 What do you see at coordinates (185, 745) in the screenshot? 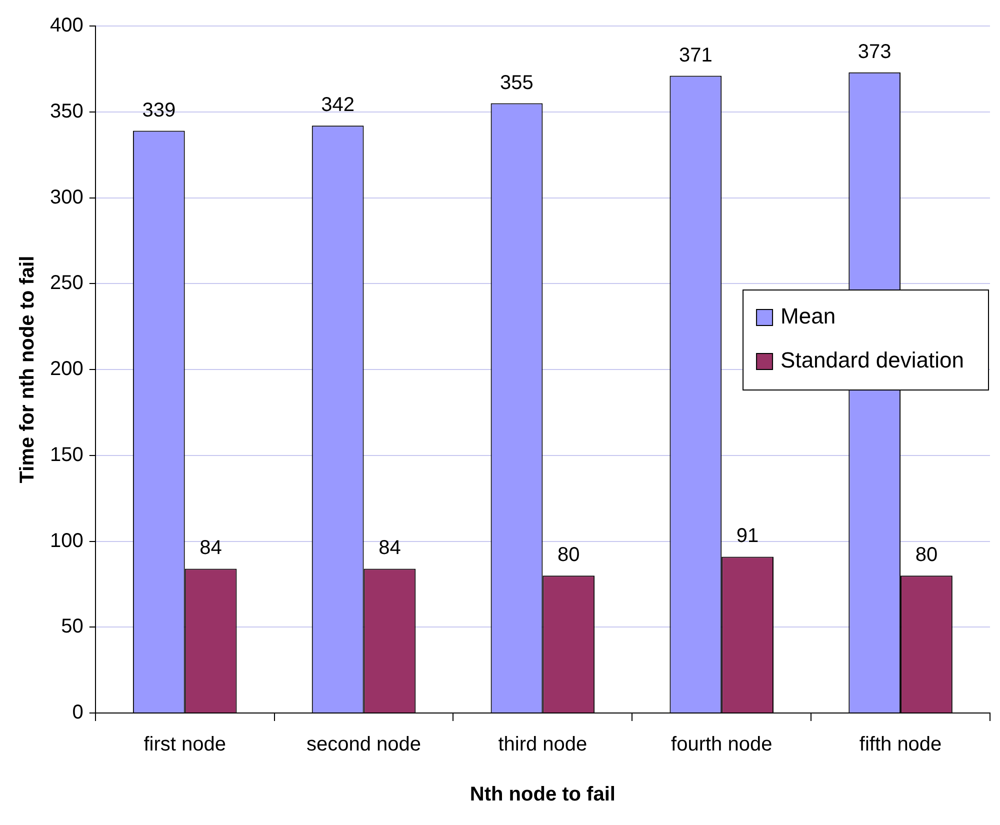
I see `x-tick-label: first node` at bounding box center [185, 745].